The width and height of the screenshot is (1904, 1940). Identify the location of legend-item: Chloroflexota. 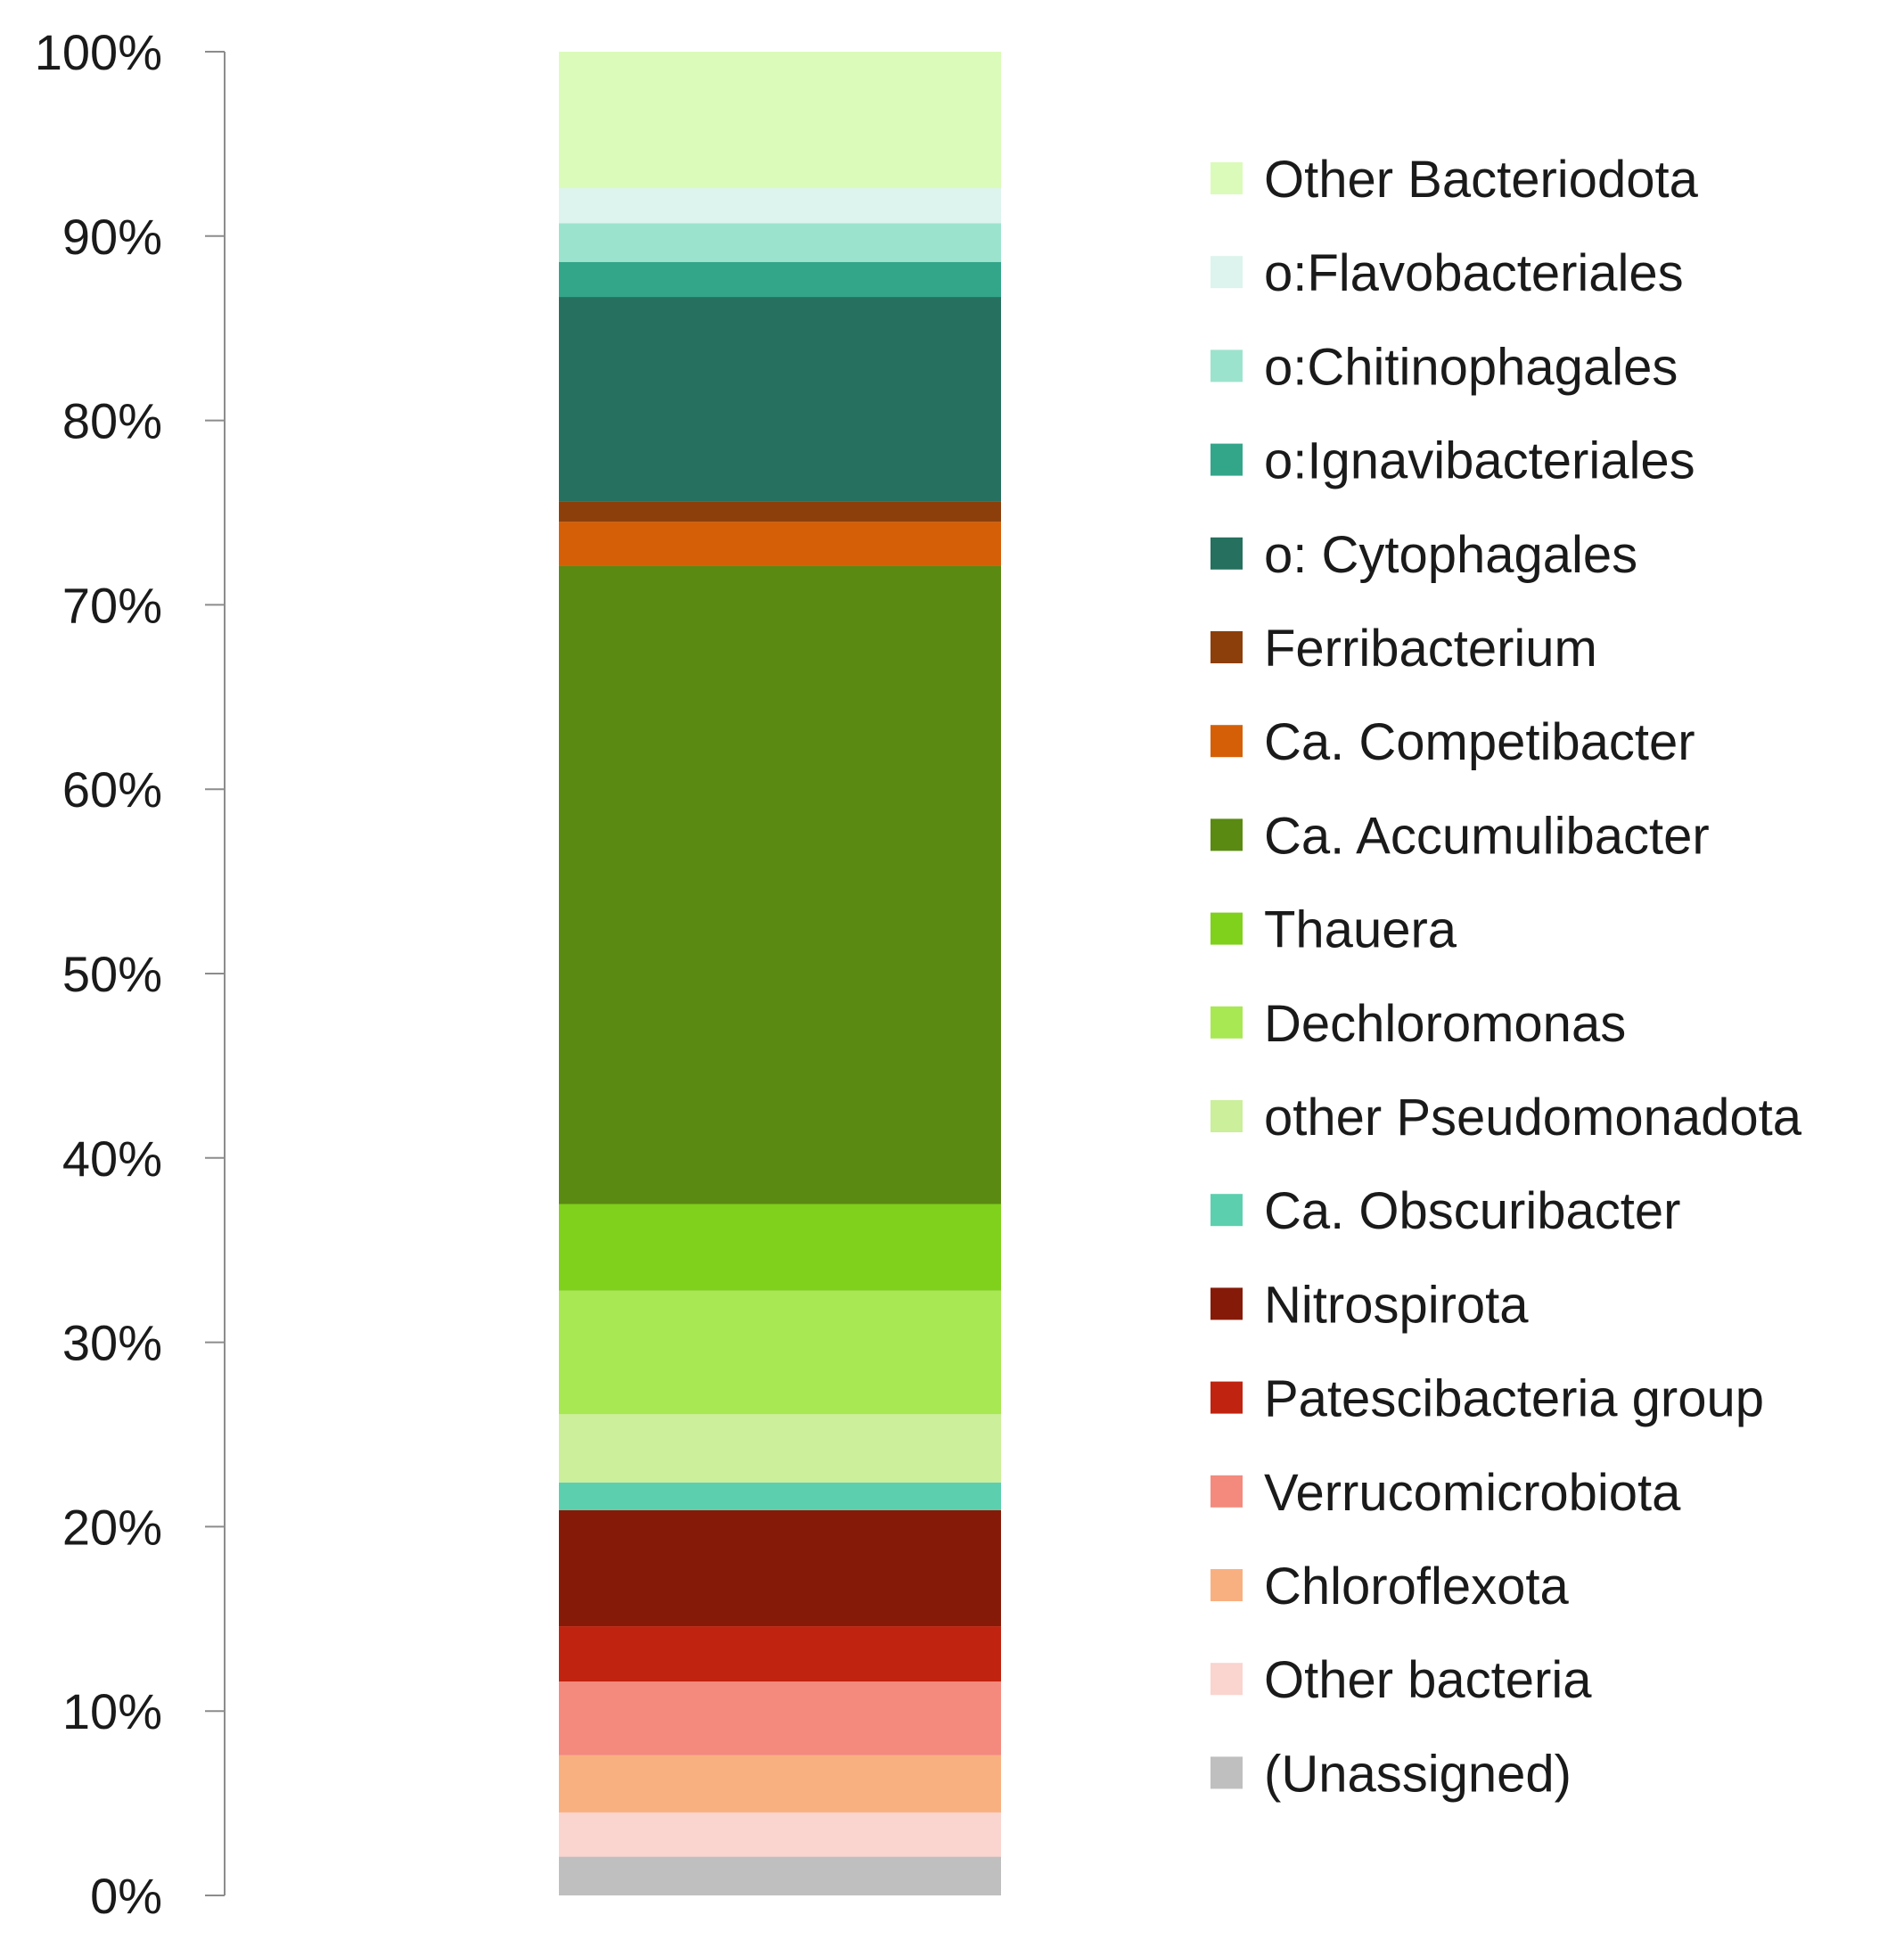
(1390, 1587).